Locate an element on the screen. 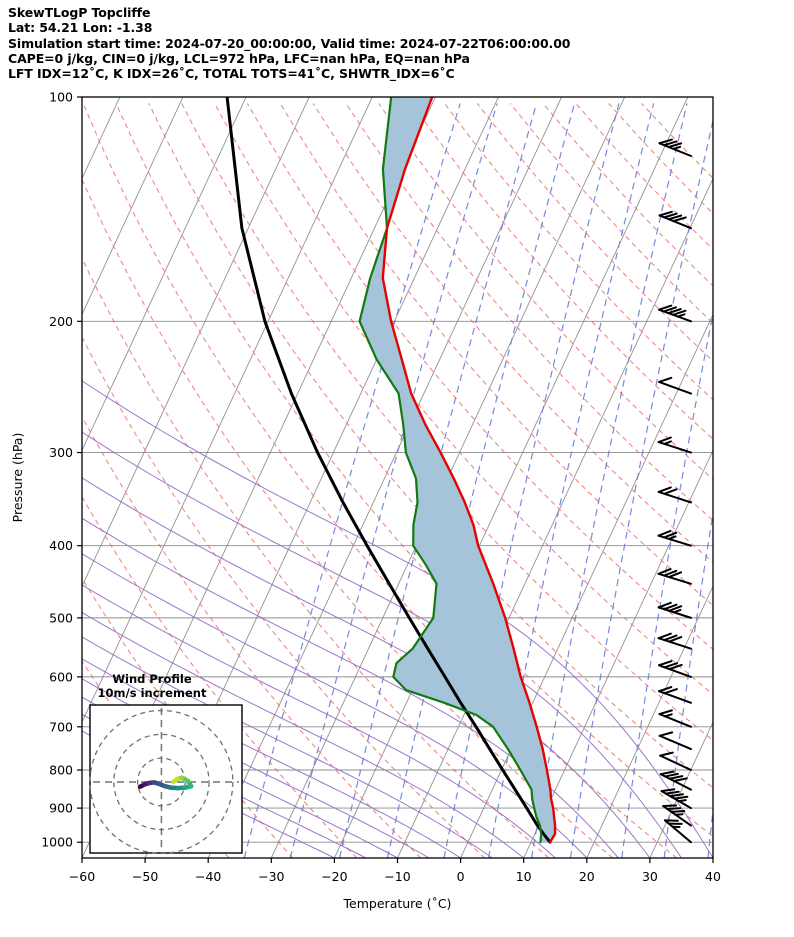  x-tick-label: −10 is located at coordinates (397, 876).